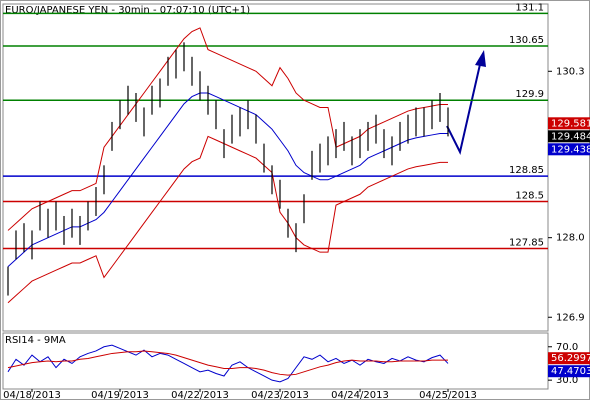 Image resolution: width=590 pixels, height=404 pixels. I want to click on y-tick-label: 70.0, so click(567, 347).